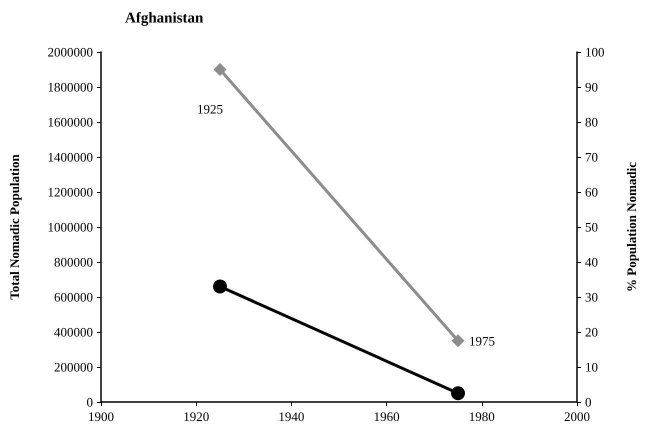 The height and width of the screenshot is (433, 670). I want to click on y2-tick-label: 10, so click(591, 367).